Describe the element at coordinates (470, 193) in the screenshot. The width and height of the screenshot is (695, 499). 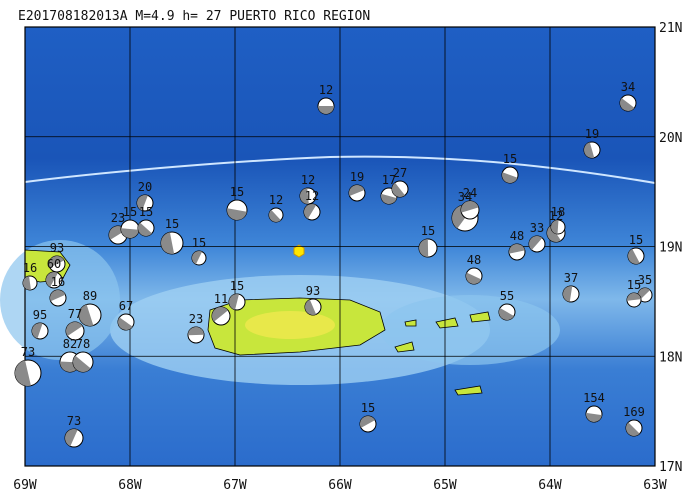
I see `depth-label: 24` at that location.